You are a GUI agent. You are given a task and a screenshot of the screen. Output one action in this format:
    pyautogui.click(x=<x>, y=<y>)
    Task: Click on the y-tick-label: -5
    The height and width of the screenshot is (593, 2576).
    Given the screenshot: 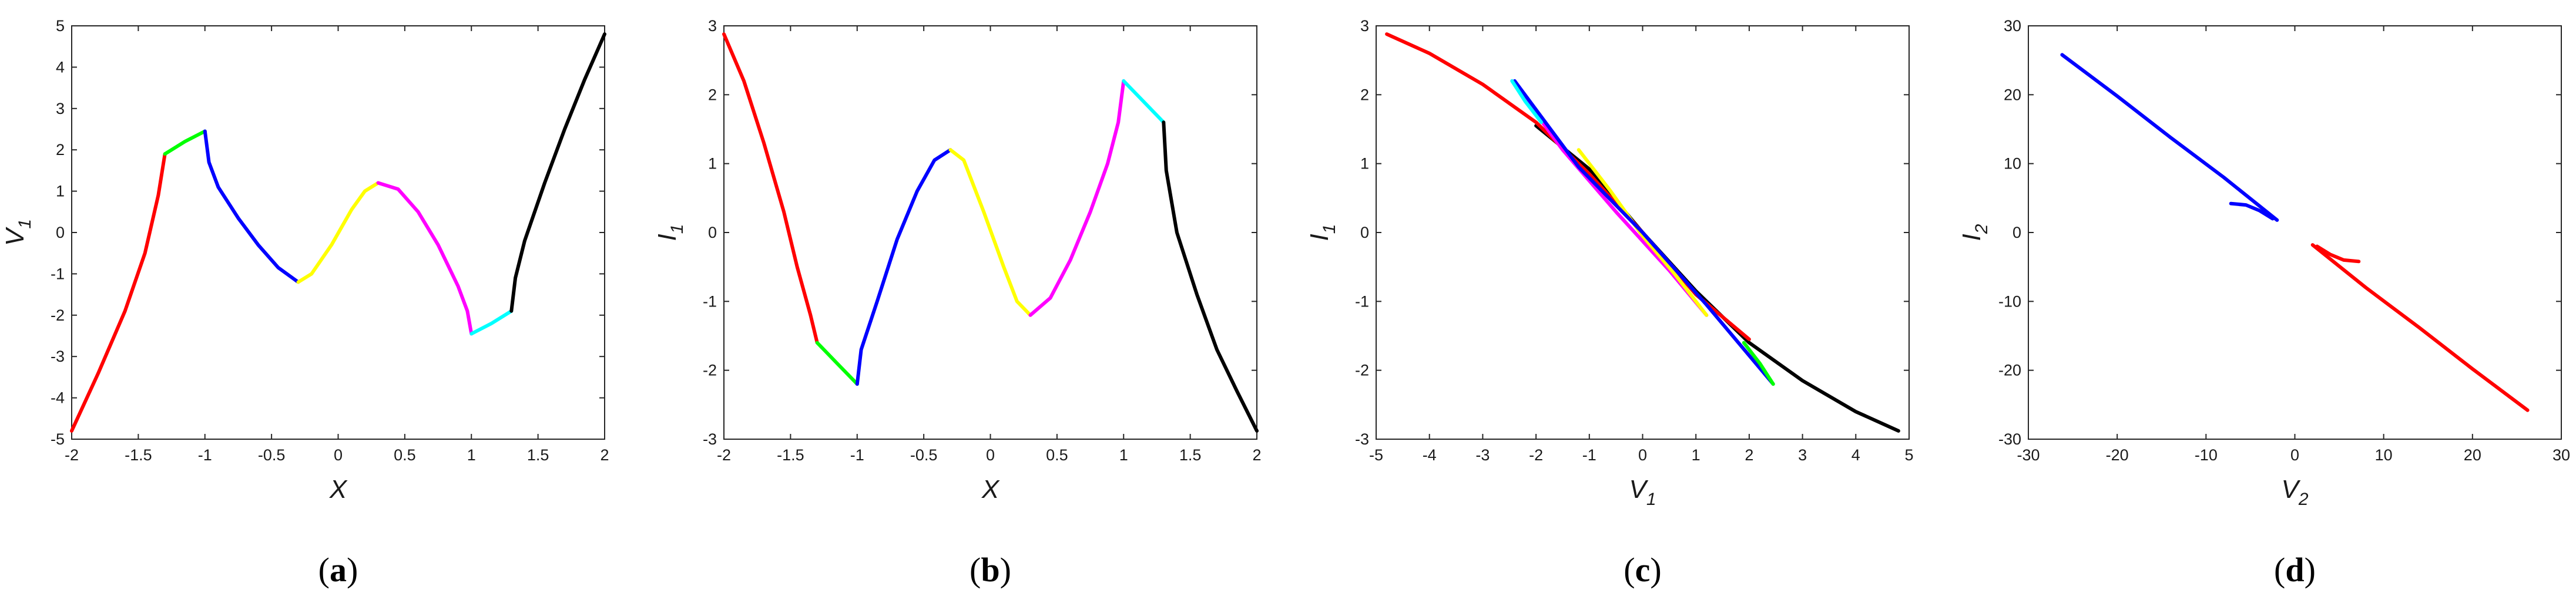 What is the action you would take?
    pyautogui.click(x=58, y=439)
    